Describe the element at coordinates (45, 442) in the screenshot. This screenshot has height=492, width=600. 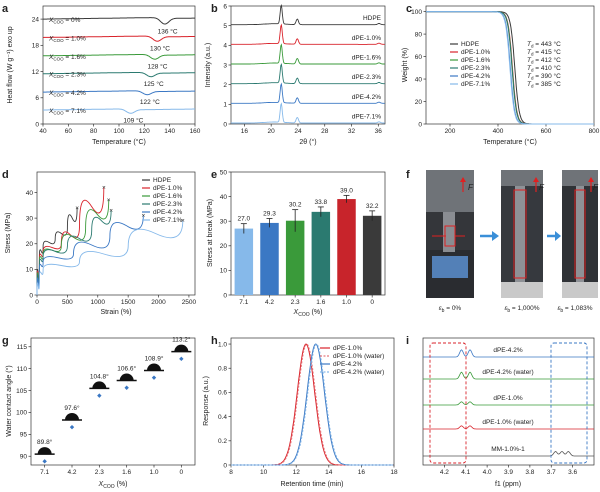
I see `contact-angle-label: 89.8°` at that location.